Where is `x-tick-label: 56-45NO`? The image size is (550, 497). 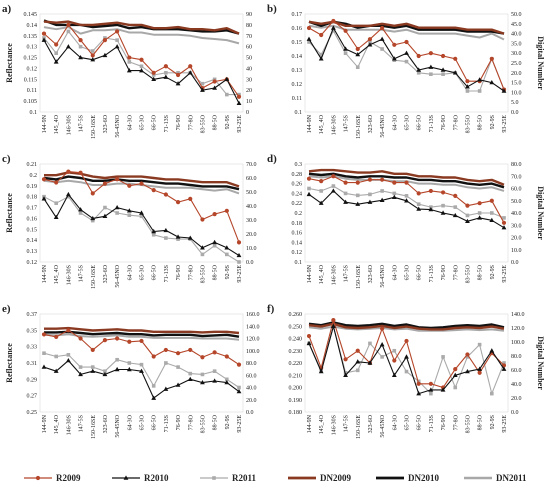
x-tick-label: 56-45NO is located at coordinates (383, 425).